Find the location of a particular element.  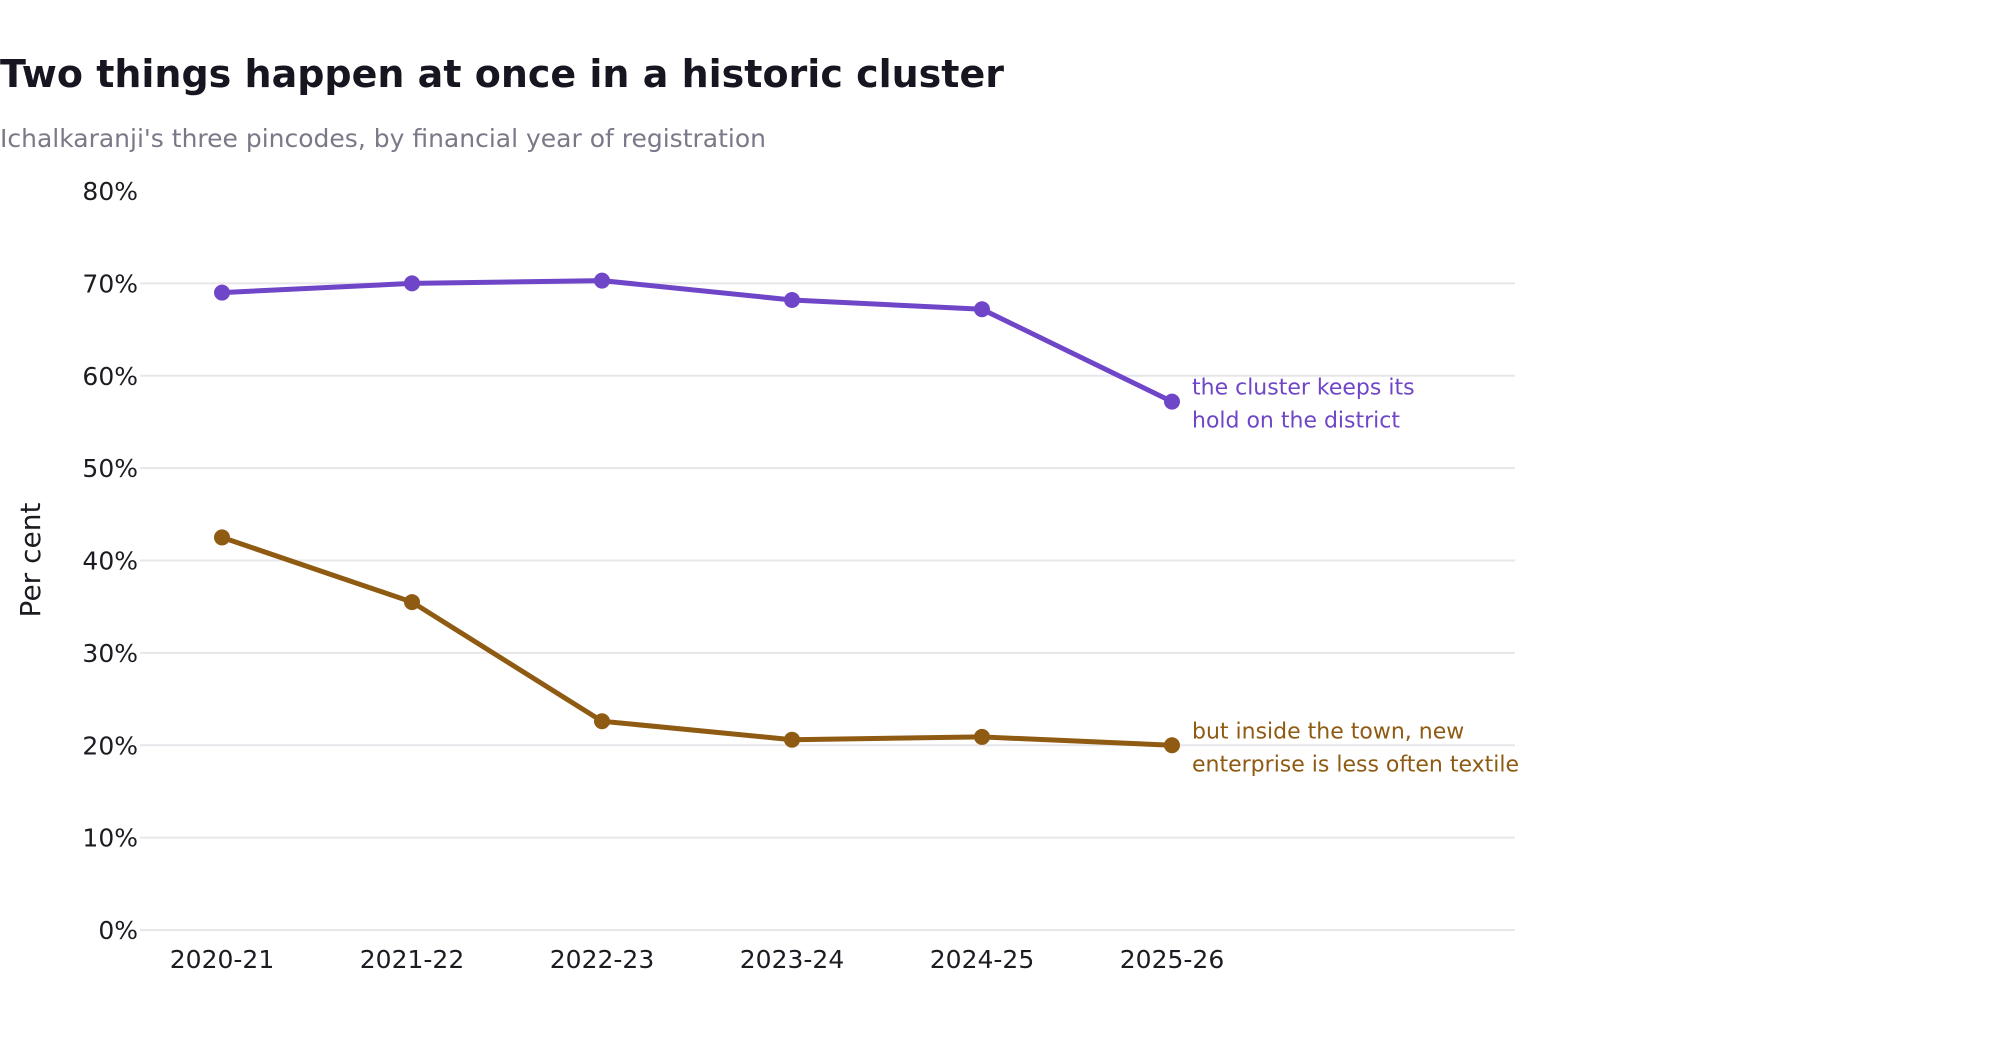

y-tick-label: 80% is located at coordinates (110, 191).